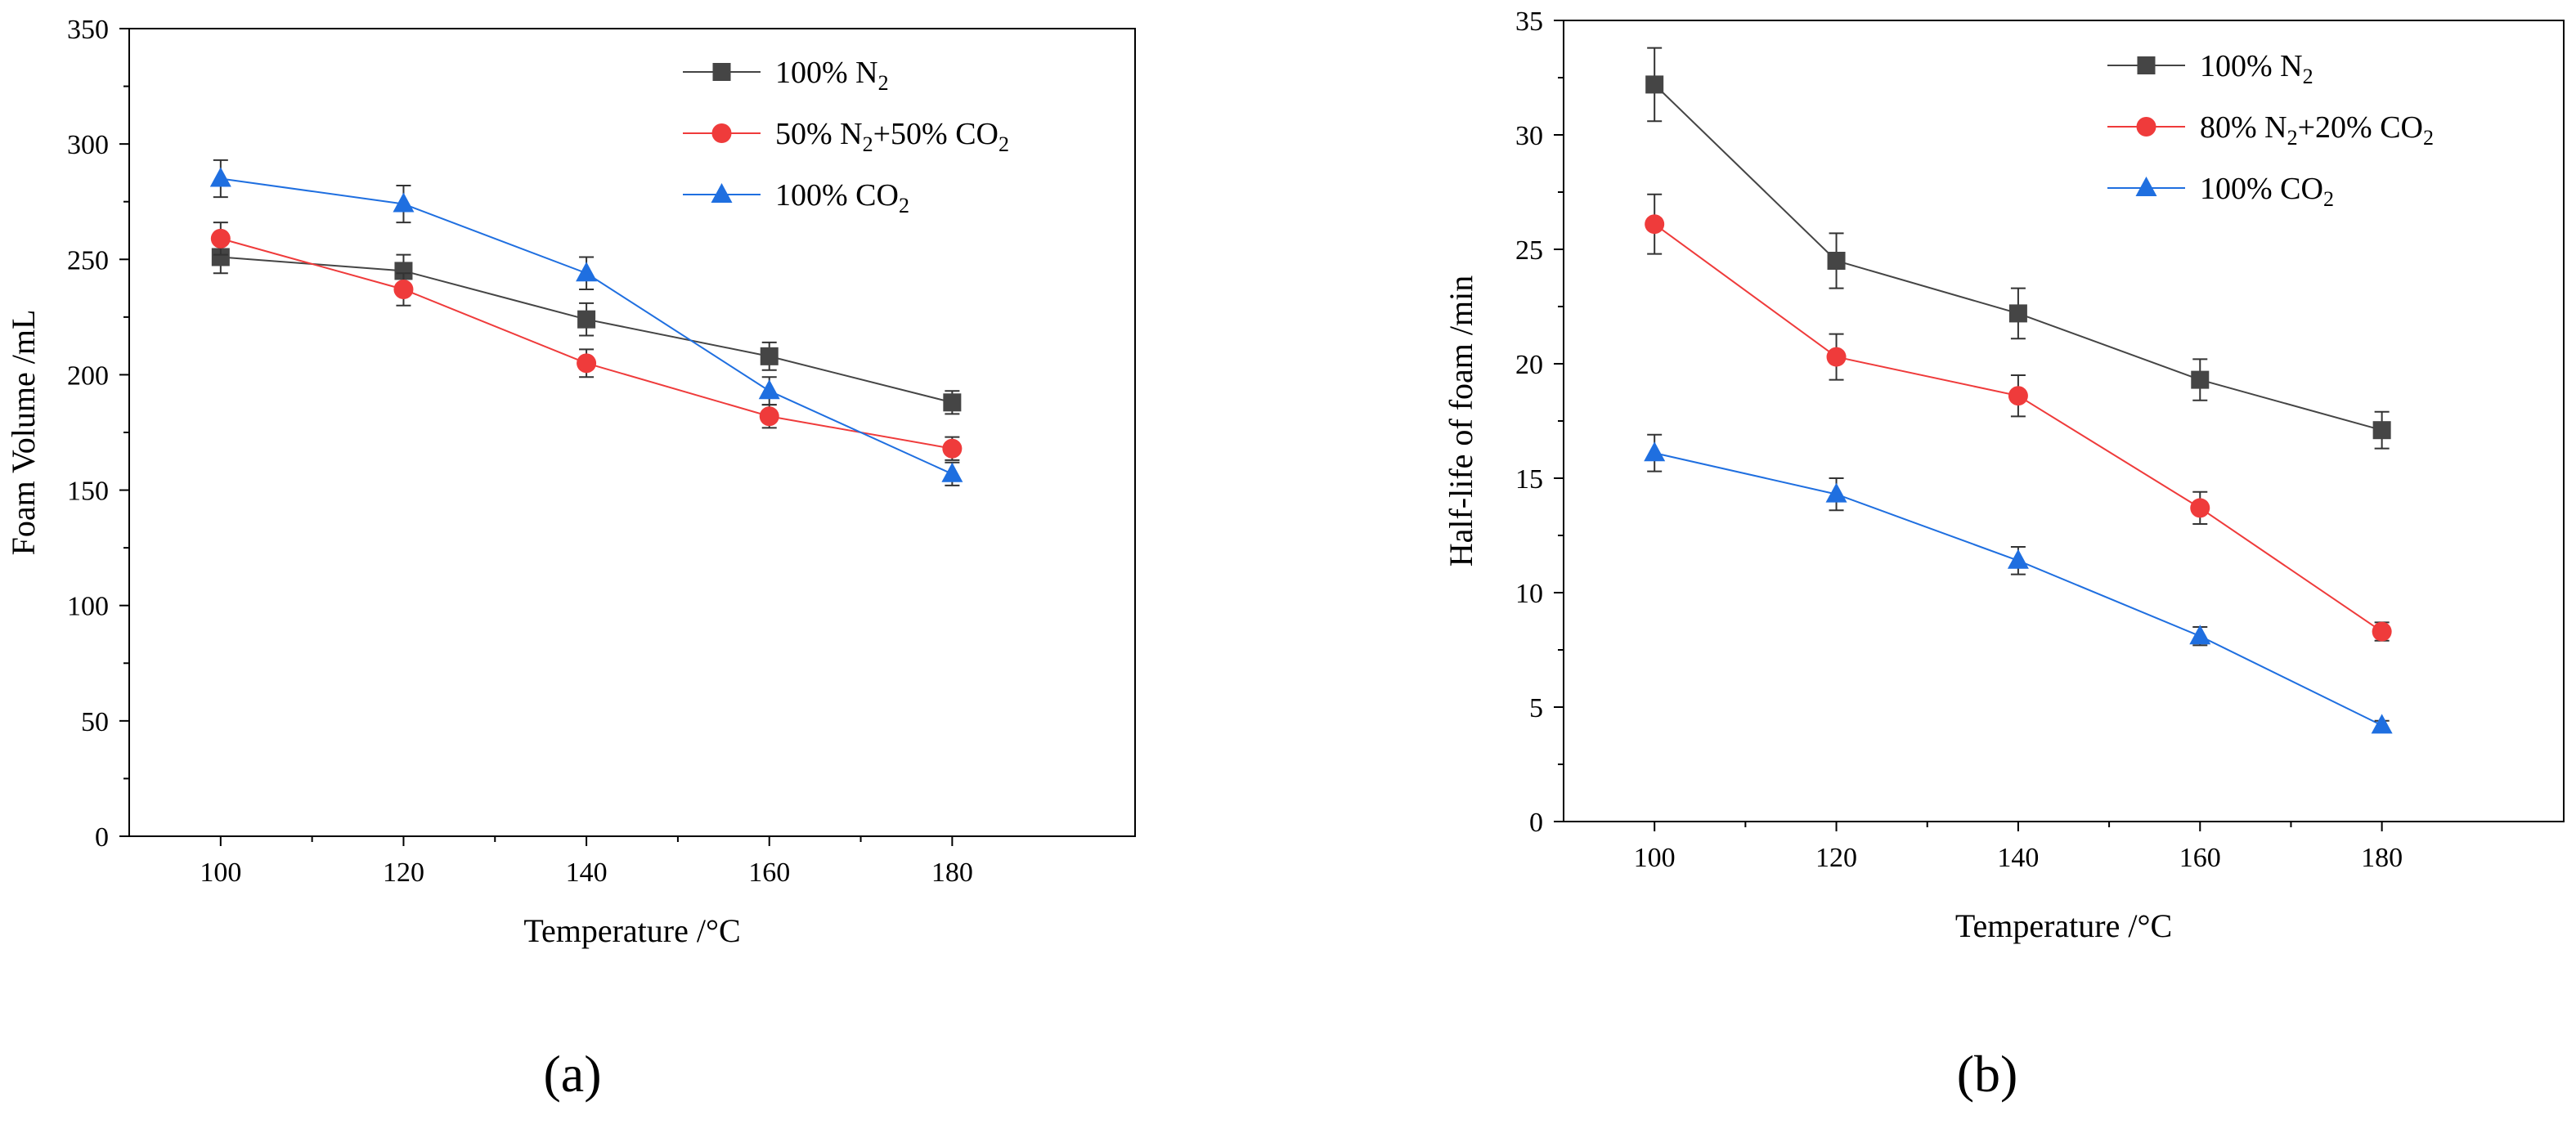 The width and height of the screenshot is (2576, 1124). What do you see at coordinates (1836, 858) in the screenshot?
I see `panel-b-x-tick-label: 120` at bounding box center [1836, 858].